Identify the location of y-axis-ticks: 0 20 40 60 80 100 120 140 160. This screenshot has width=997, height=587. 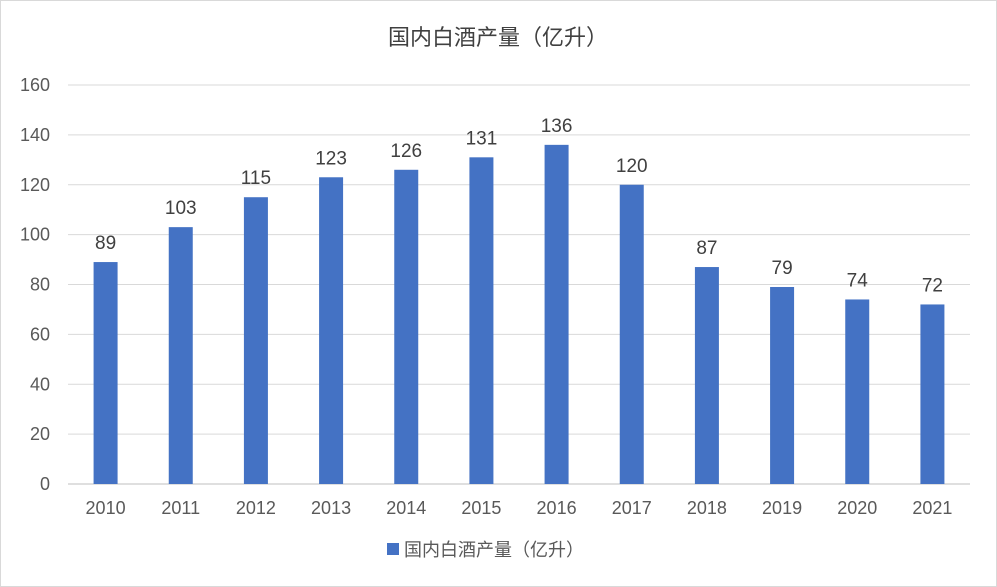
(35, 284).